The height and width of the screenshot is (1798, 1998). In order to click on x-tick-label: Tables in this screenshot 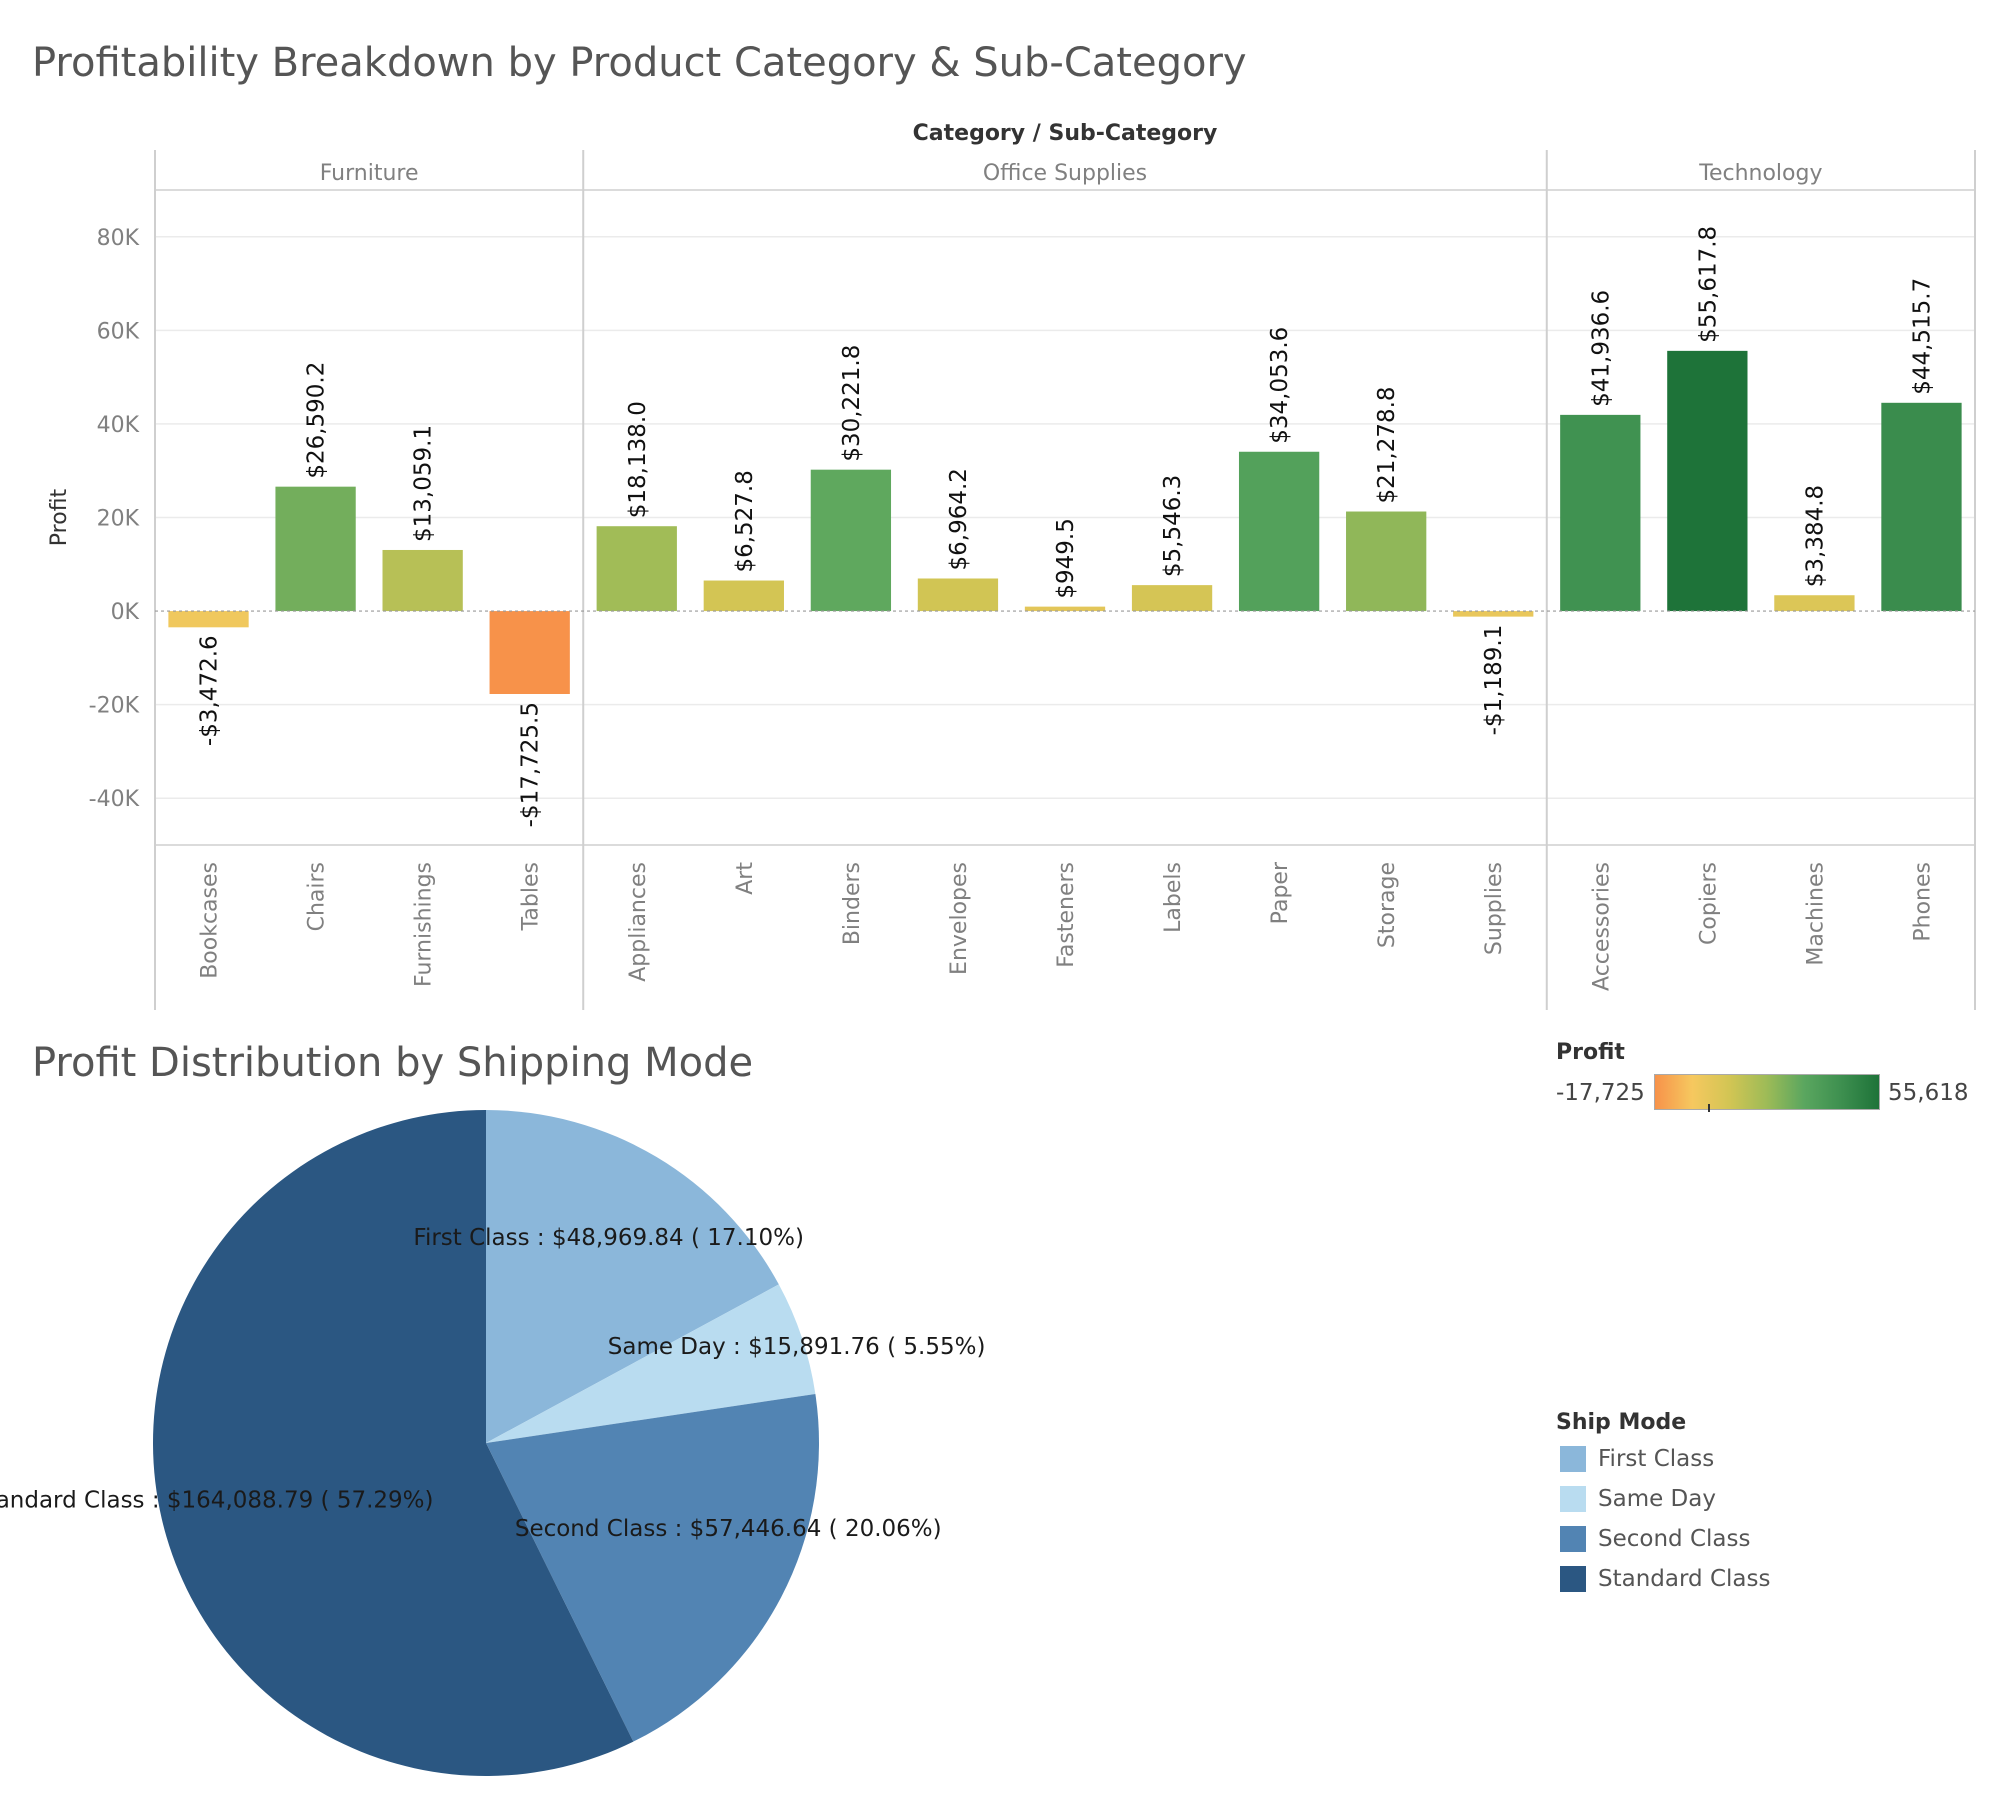, I will do `click(531, 896)`.